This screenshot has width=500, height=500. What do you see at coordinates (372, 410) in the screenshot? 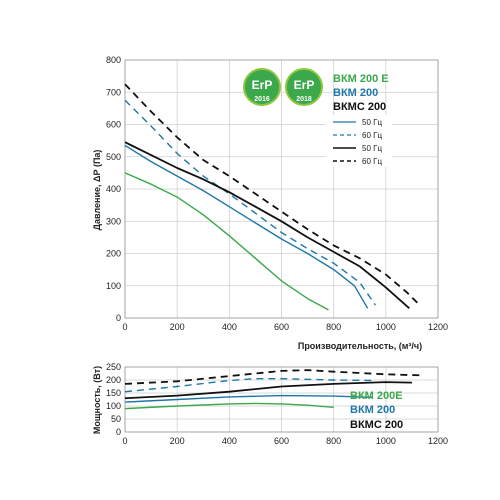
I see `lower-label-vkm200: ВКМ 200` at bounding box center [372, 410].